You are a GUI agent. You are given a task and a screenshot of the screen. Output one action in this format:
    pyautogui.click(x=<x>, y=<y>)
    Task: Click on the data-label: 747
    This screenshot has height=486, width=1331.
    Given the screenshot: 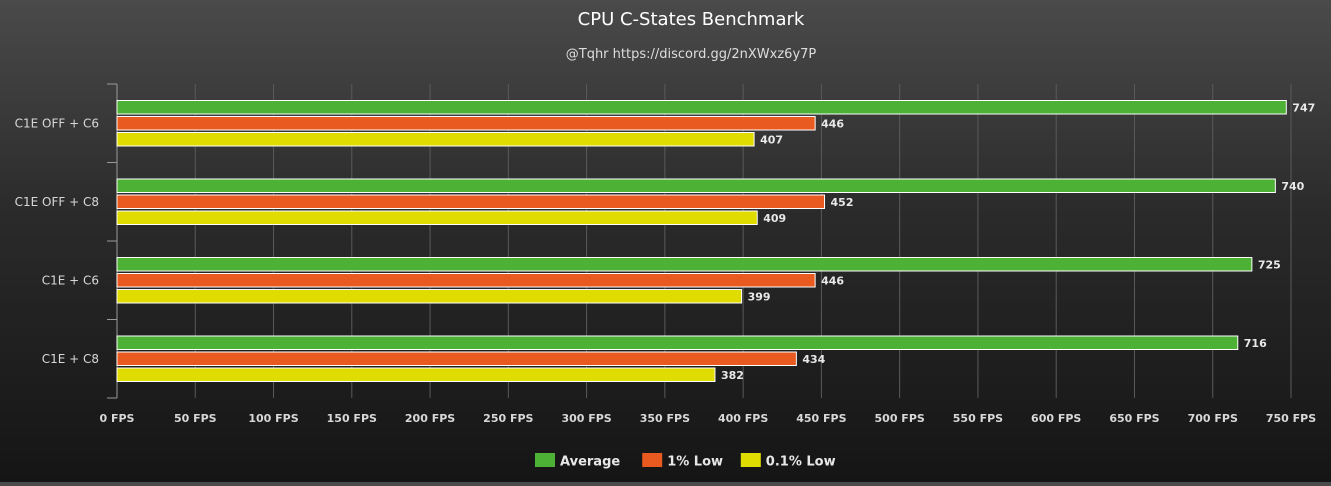 What is the action you would take?
    pyautogui.click(x=1303, y=107)
    